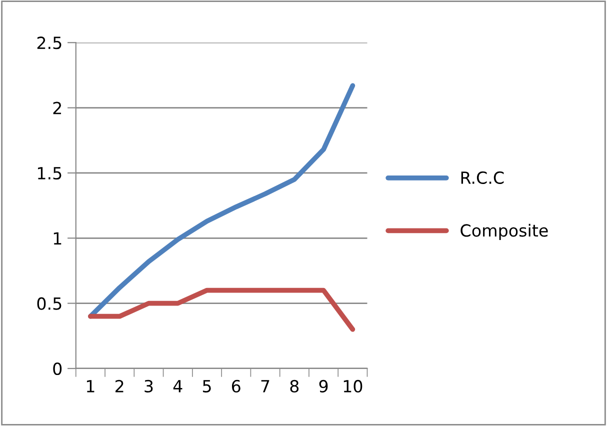 Image resolution: width=607 pixels, height=426 pixels. Describe the element at coordinates (49, 303) in the screenshot. I see `y-tick-label: 0.5` at that location.